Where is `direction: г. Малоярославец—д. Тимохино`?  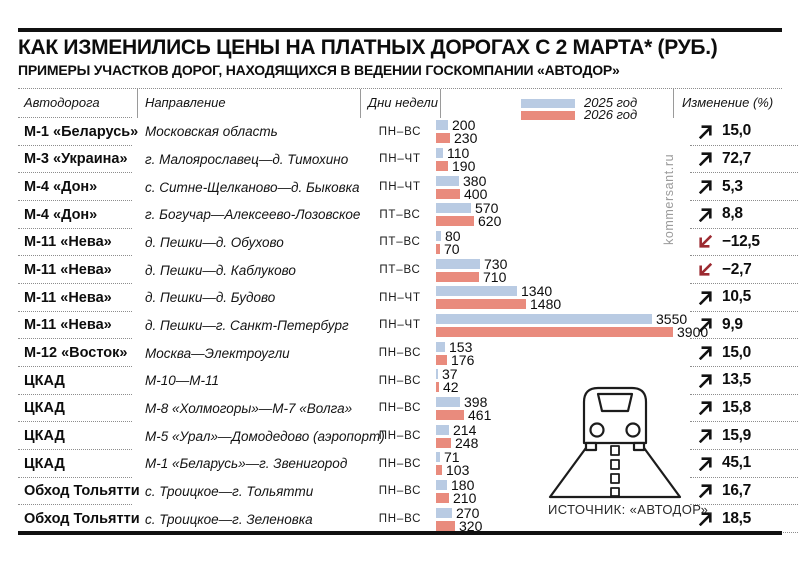 direction: г. Малоярославец—д. Тимохино is located at coordinates (247, 159).